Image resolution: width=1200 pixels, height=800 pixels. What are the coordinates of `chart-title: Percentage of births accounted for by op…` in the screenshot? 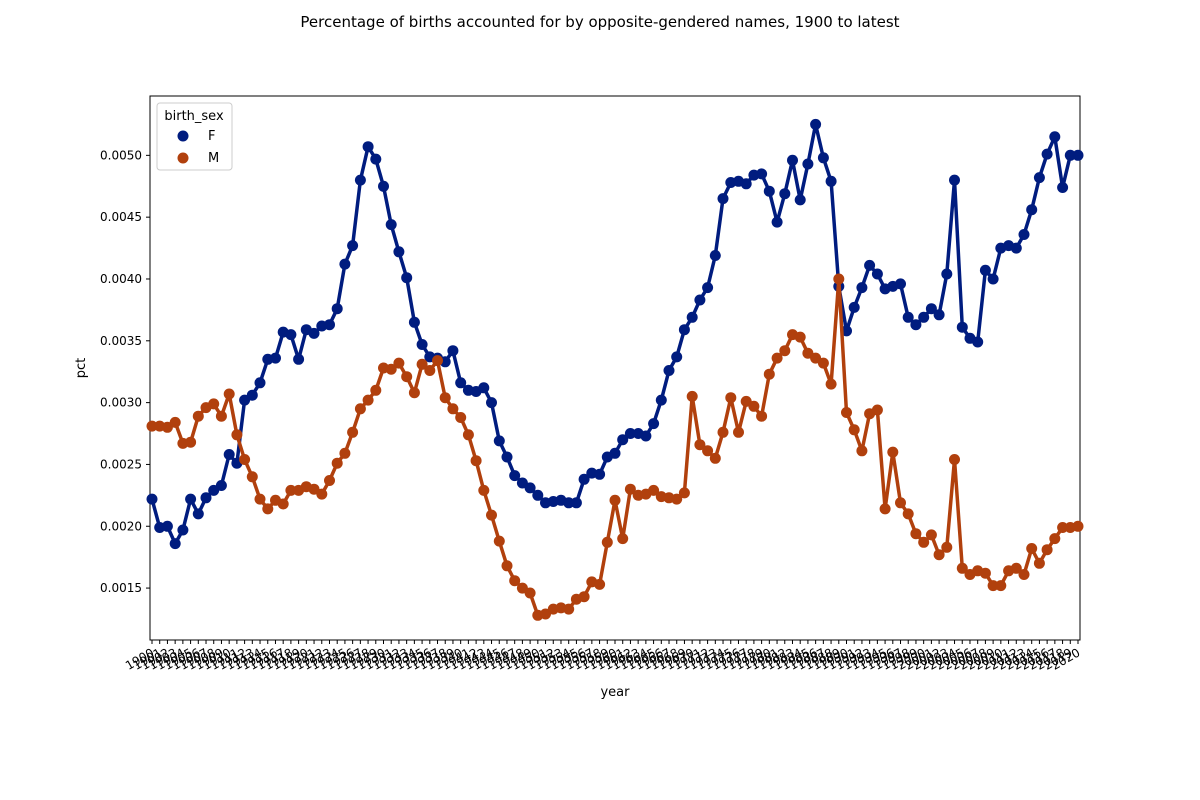 It's located at (599, 22).